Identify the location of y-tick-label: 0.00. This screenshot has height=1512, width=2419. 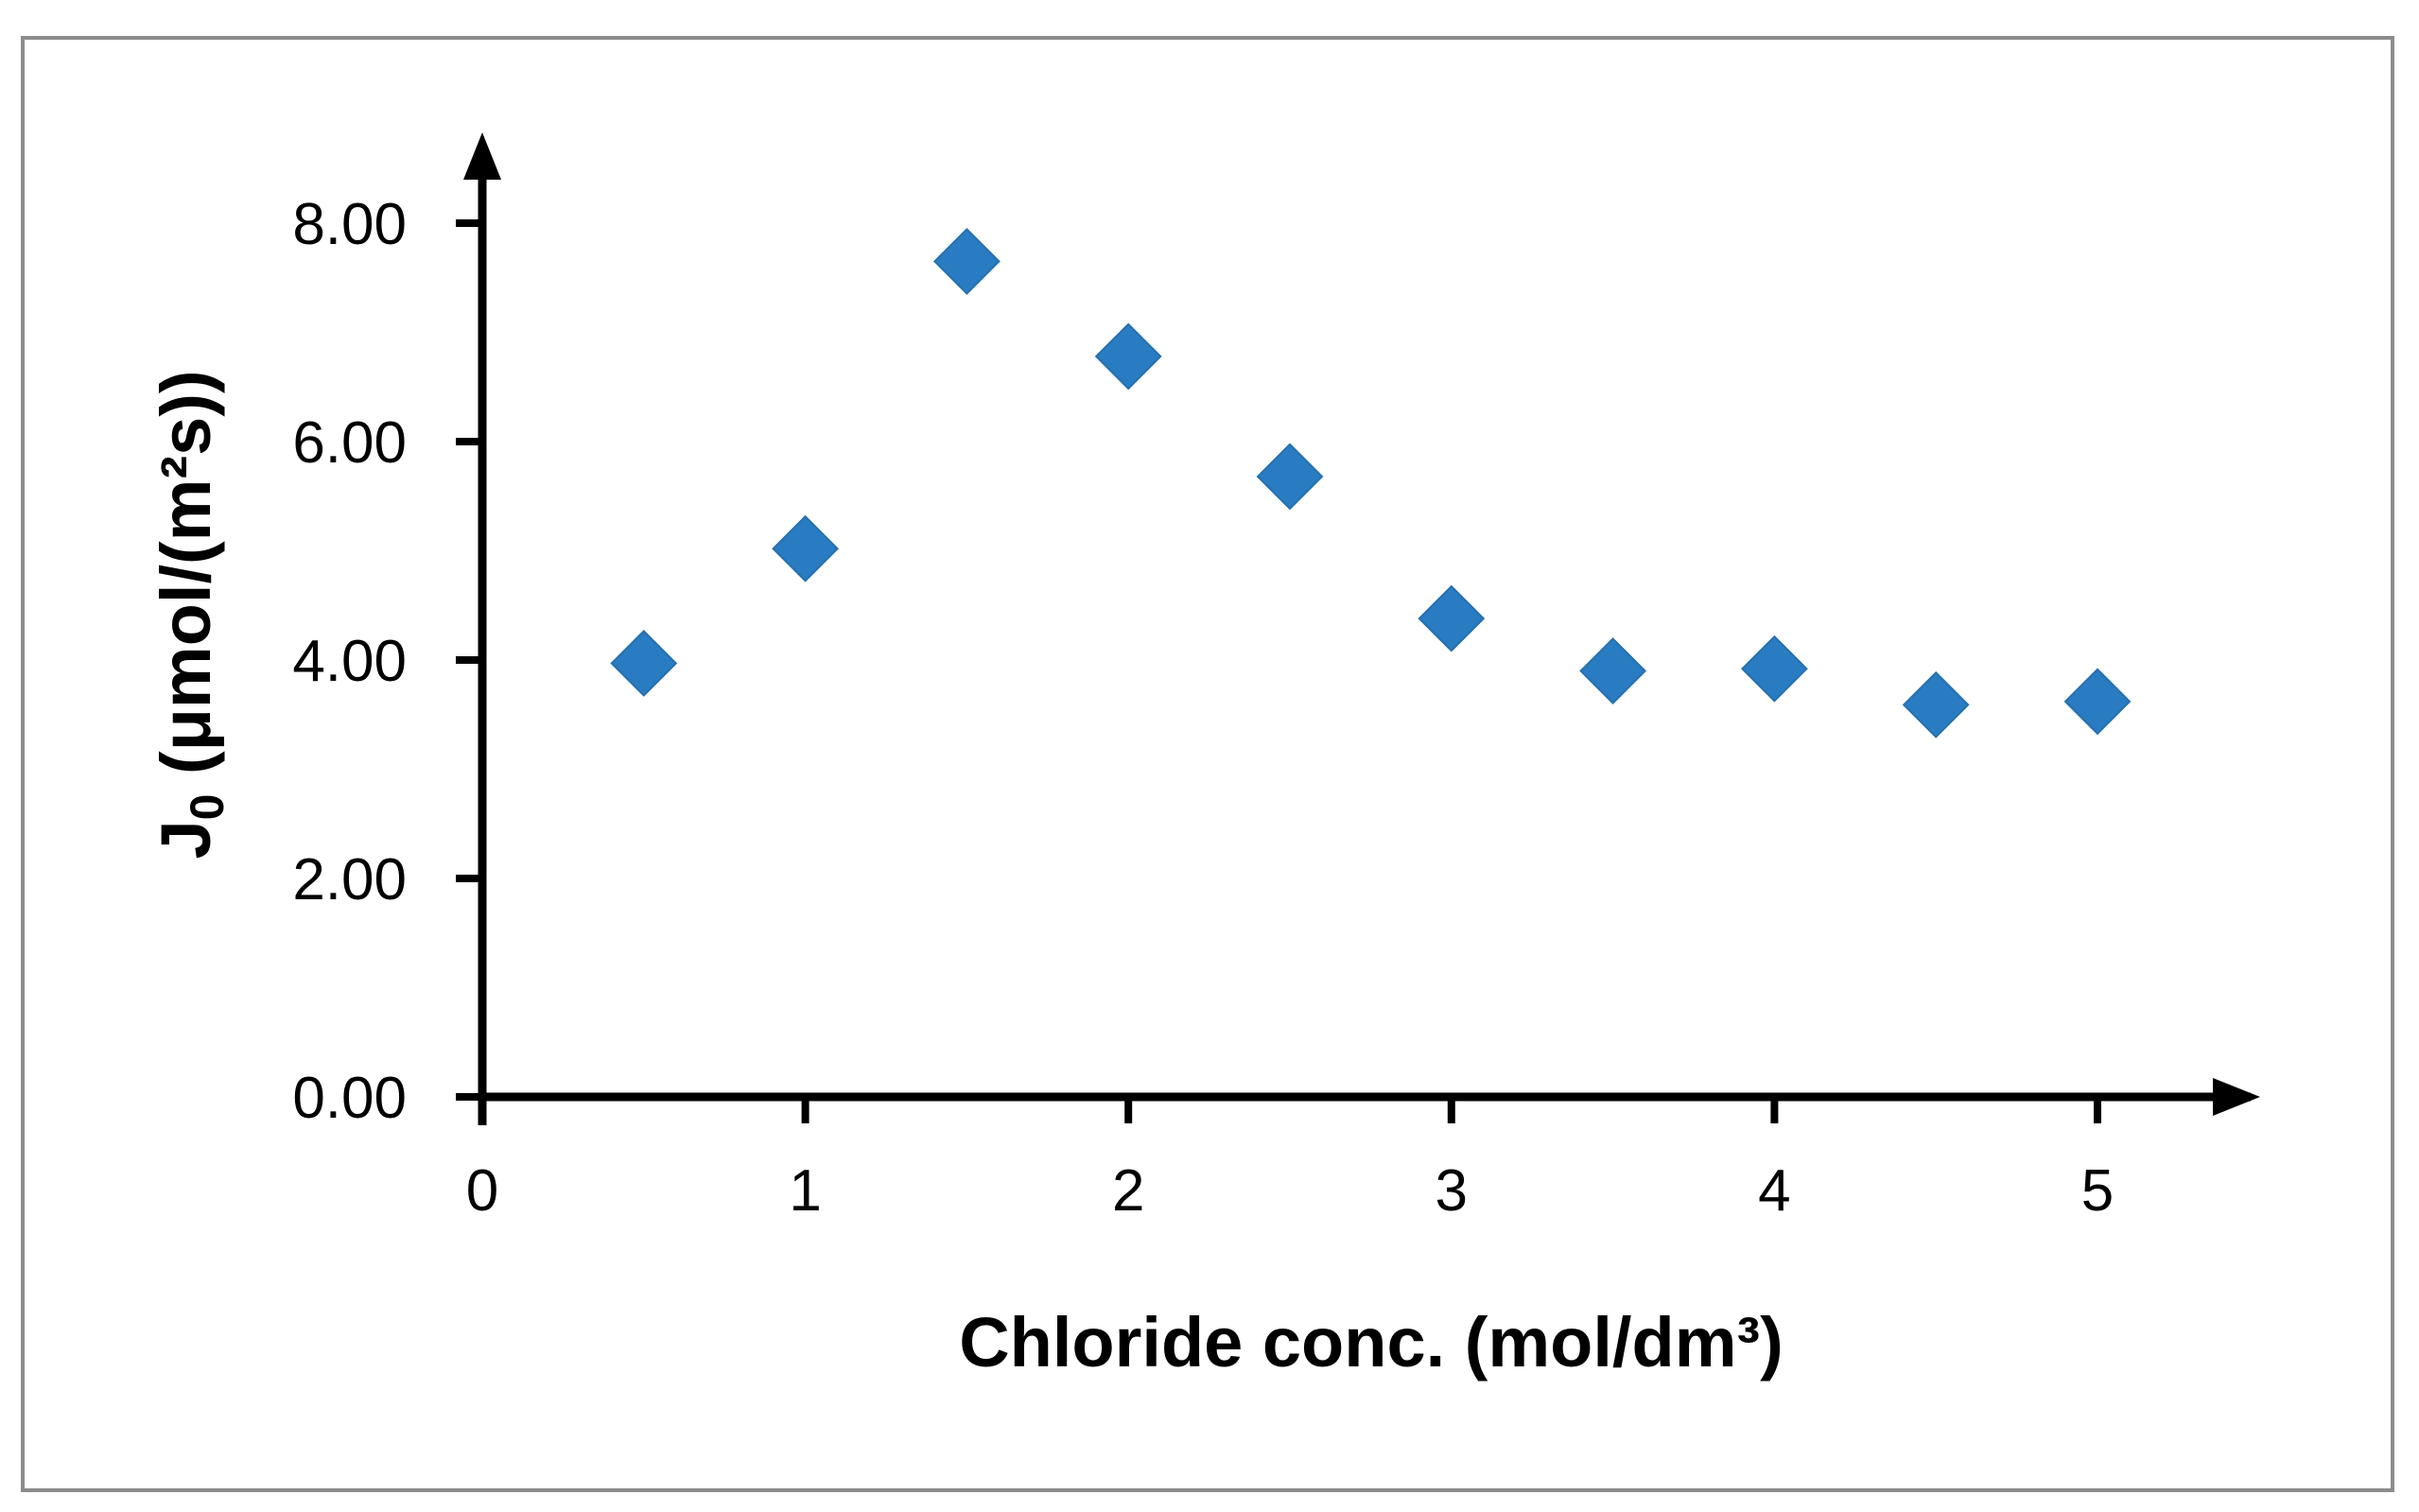
(349, 1098).